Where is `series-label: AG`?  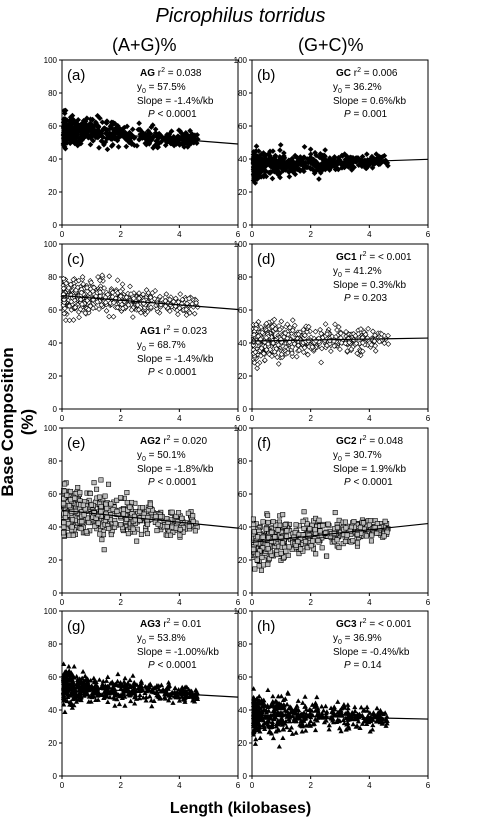
series-label: AG is located at coordinates (147, 73).